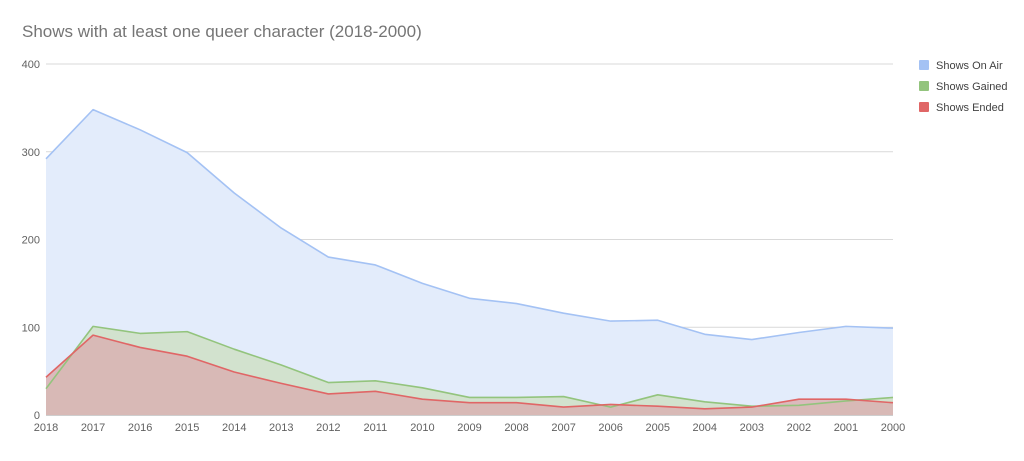 The height and width of the screenshot is (461, 1024). Describe the element at coordinates (37, 416) in the screenshot. I see `y-tick-label: 0` at that location.